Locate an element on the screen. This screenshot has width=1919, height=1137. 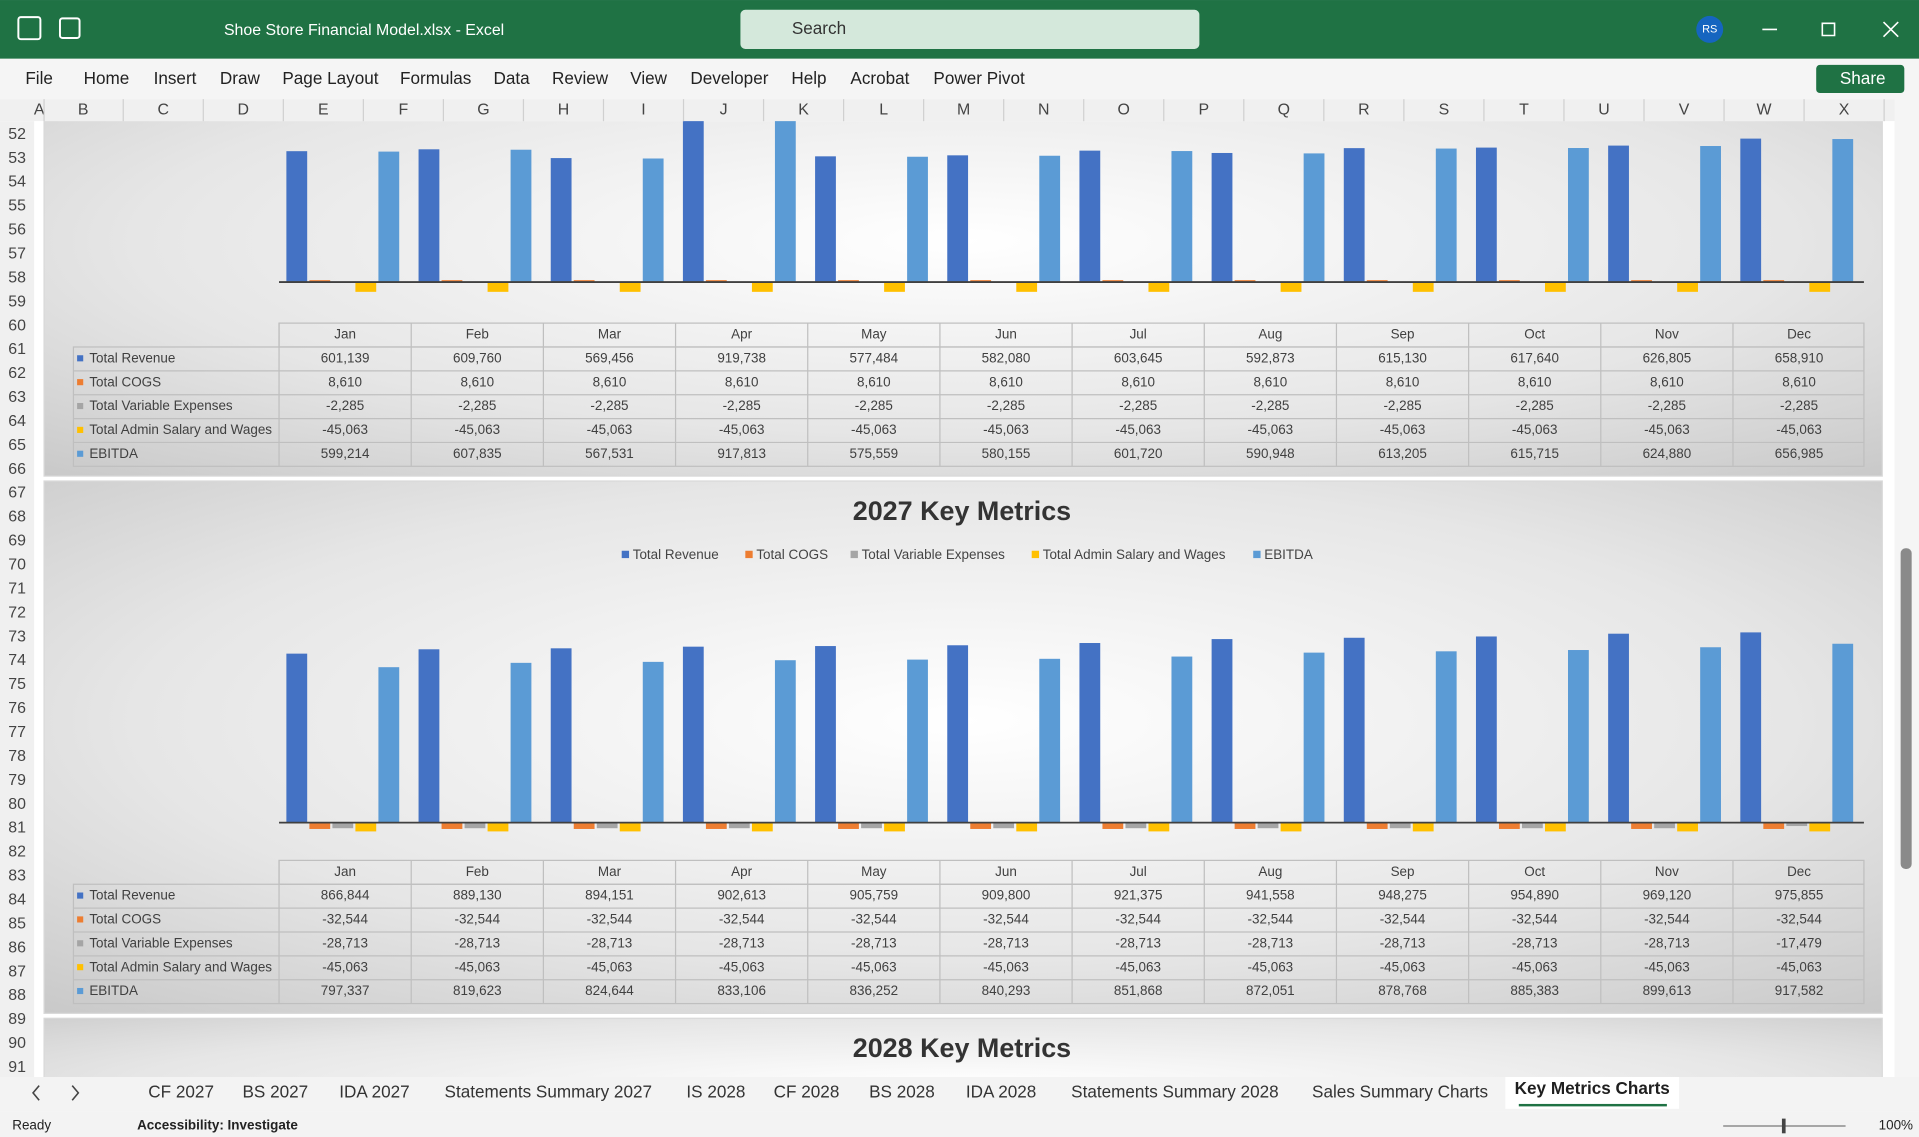
column-header: X is located at coordinates (1844, 109).